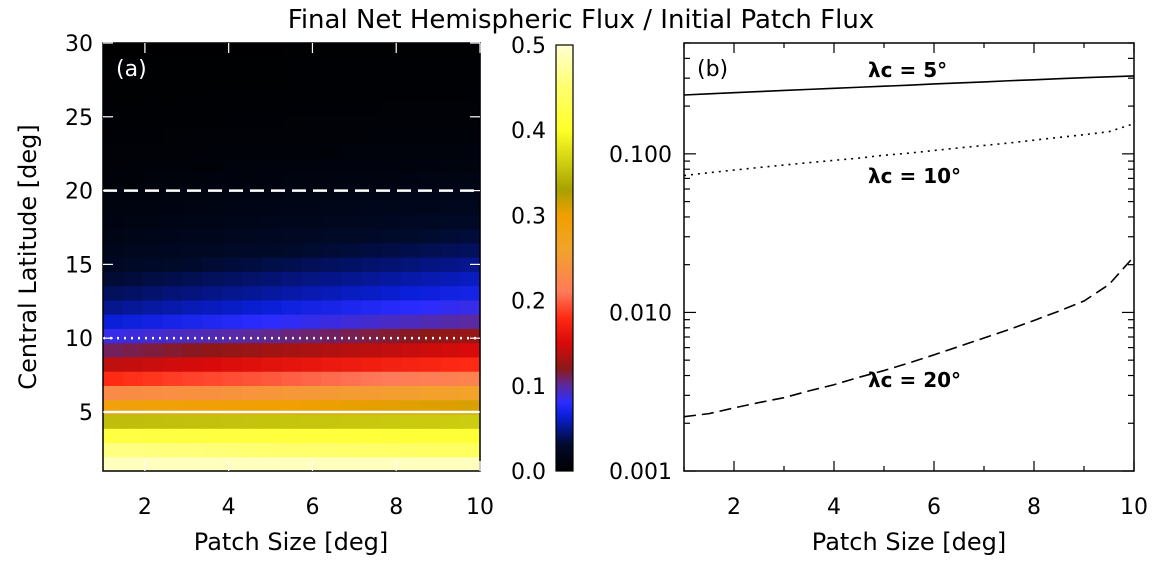 This screenshot has width=1162, height=563. What do you see at coordinates (640, 155) in the screenshot?
I see `y-tick-label: 0.100` at bounding box center [640, 155].